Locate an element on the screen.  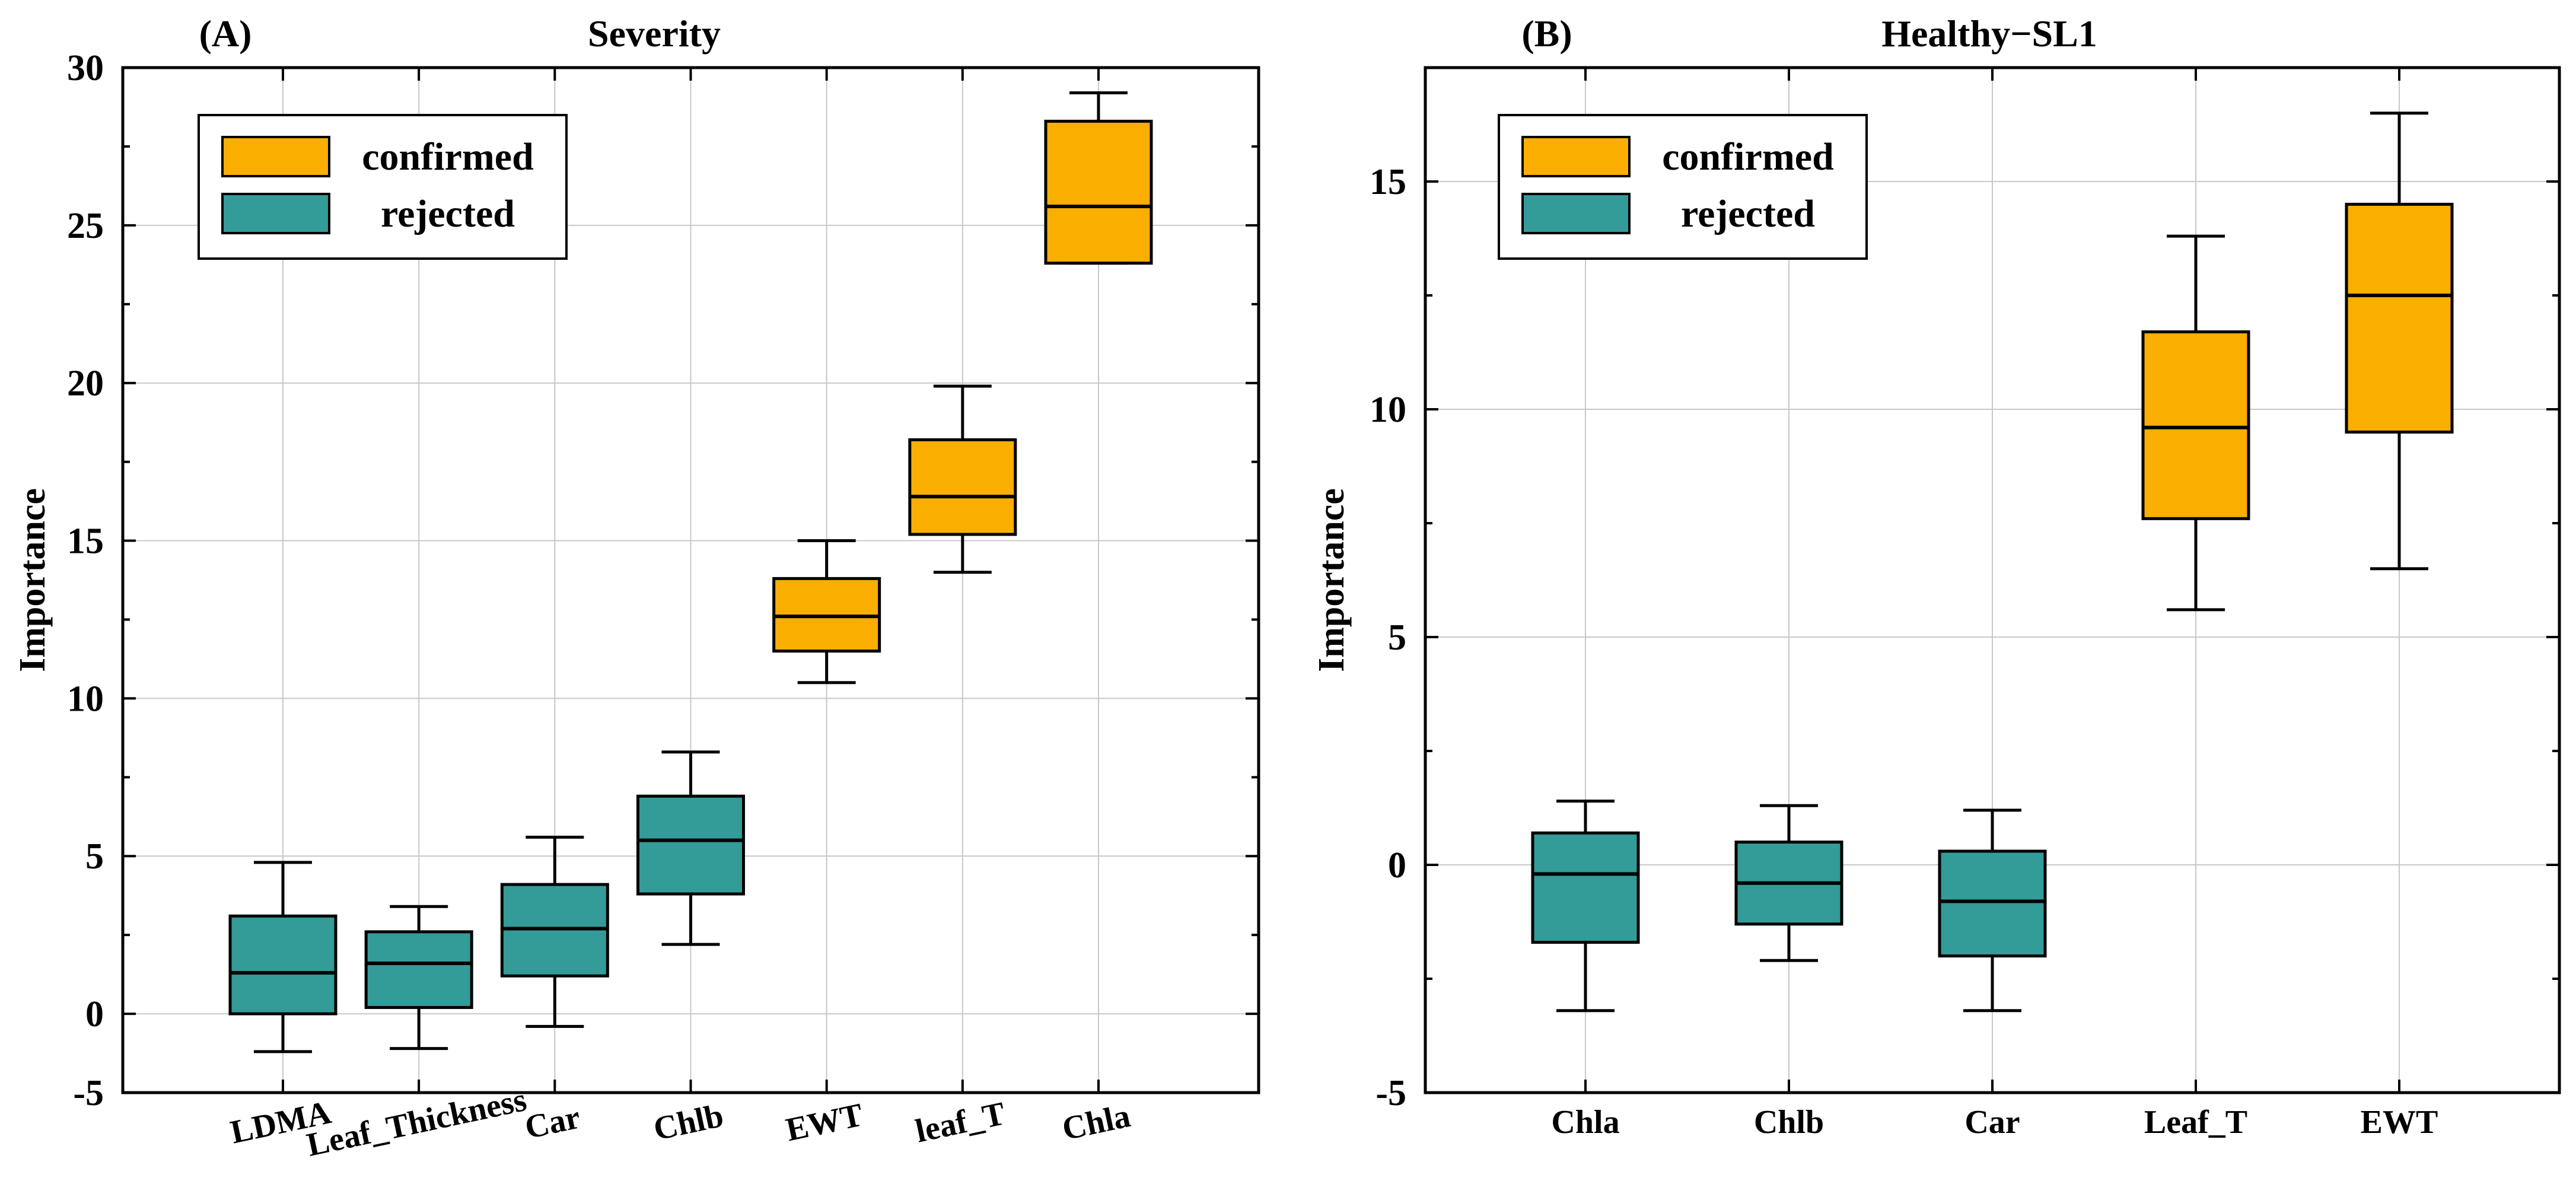
box-ldma is located at coordinates (282, 957).